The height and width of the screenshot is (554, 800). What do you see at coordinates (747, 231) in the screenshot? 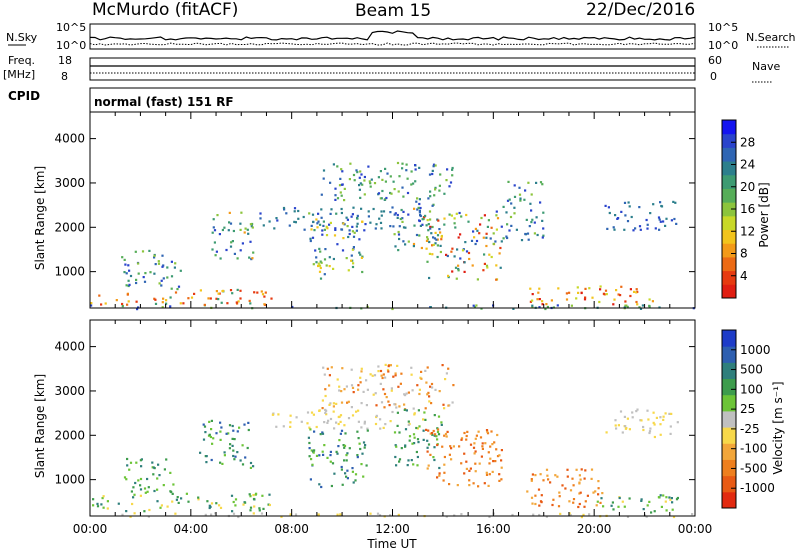
I see `colorbar-tick-label: 12` at bounding box center [747, 231].